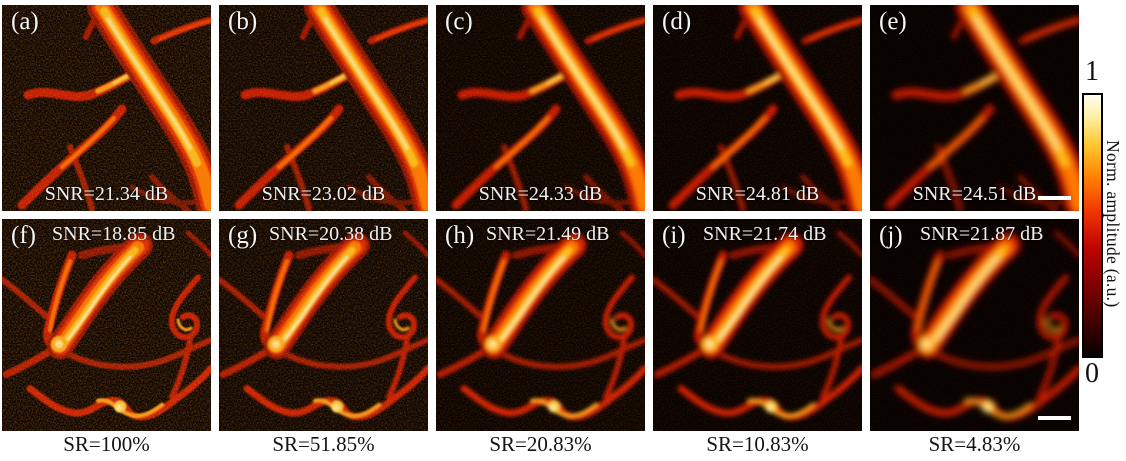 Image resolution: width=1126 pixels, height=461 pixels. I want to click on panel-letter: (g), so click(243, 235).